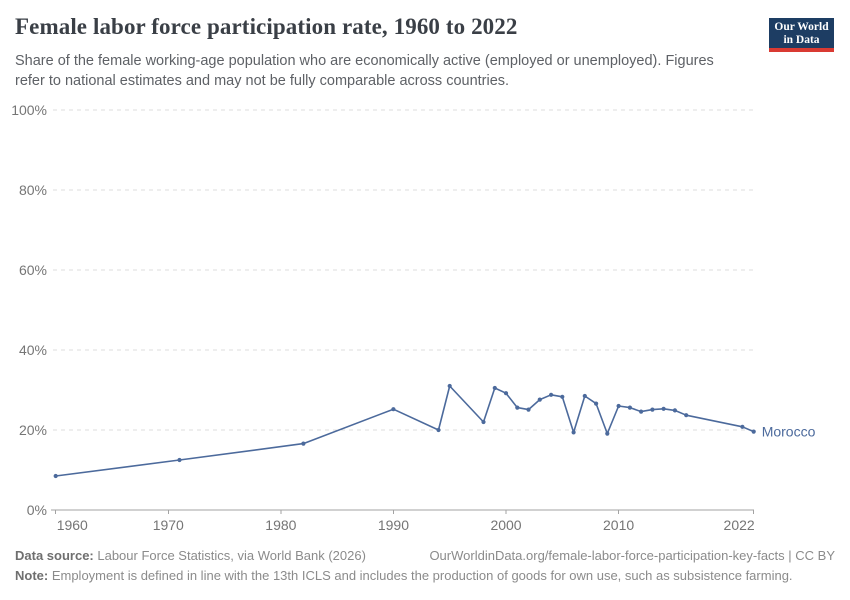 The height and width of the screenshot is (600, 850). What do you see at coordinates (33, 350) in the screenshot?
I see `y-tick-label: 40%` at bounding box center [33, 350].